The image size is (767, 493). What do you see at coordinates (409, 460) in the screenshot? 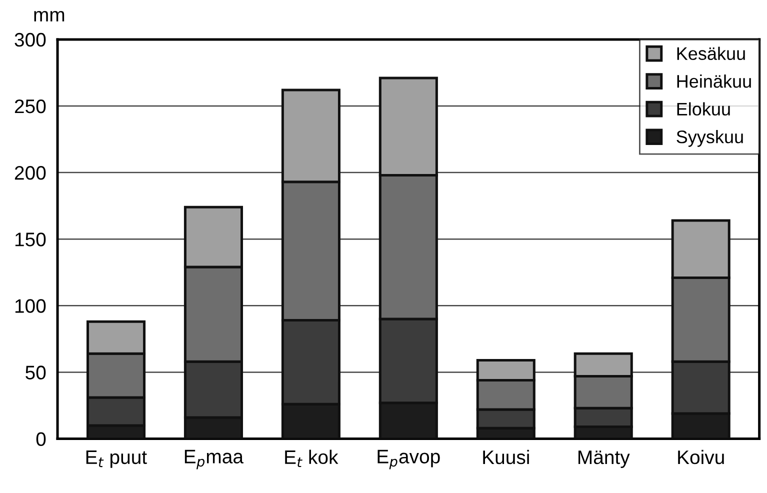
I see `x-tick-label: E$_{p}$avop` at bounding box center [409, 460].